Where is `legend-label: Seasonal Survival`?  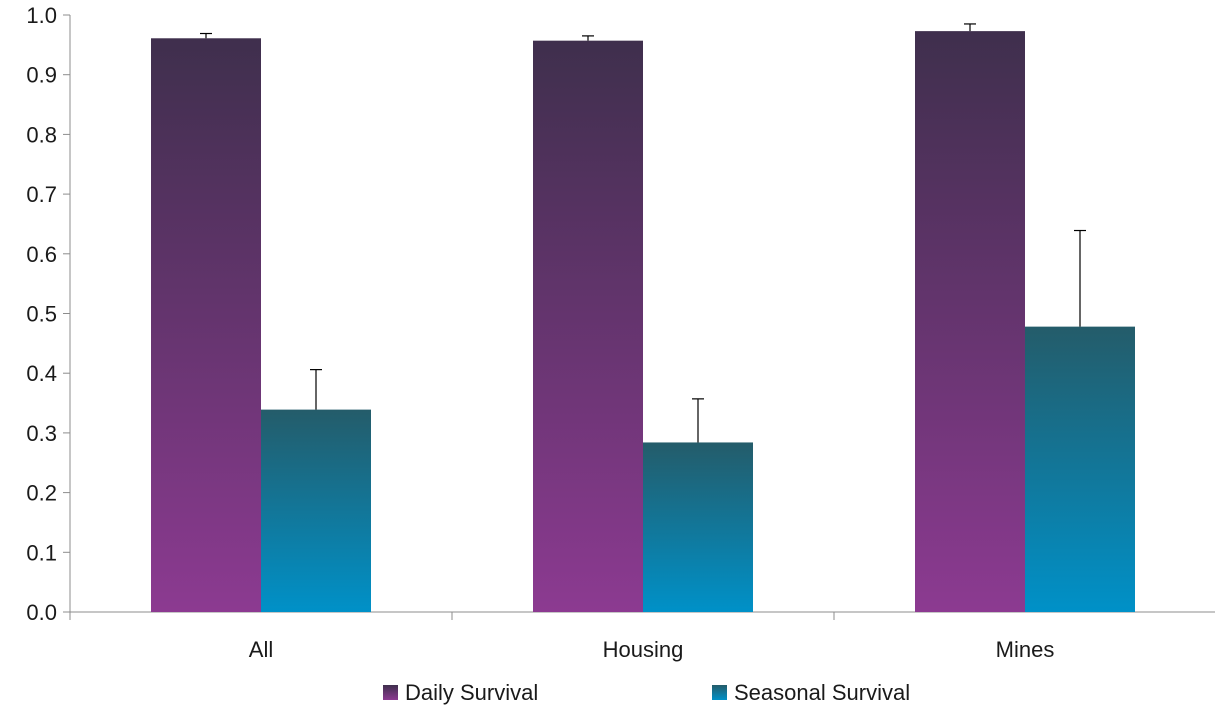
legend-label: Seasonal Survival is located at coordinates (822, 692).